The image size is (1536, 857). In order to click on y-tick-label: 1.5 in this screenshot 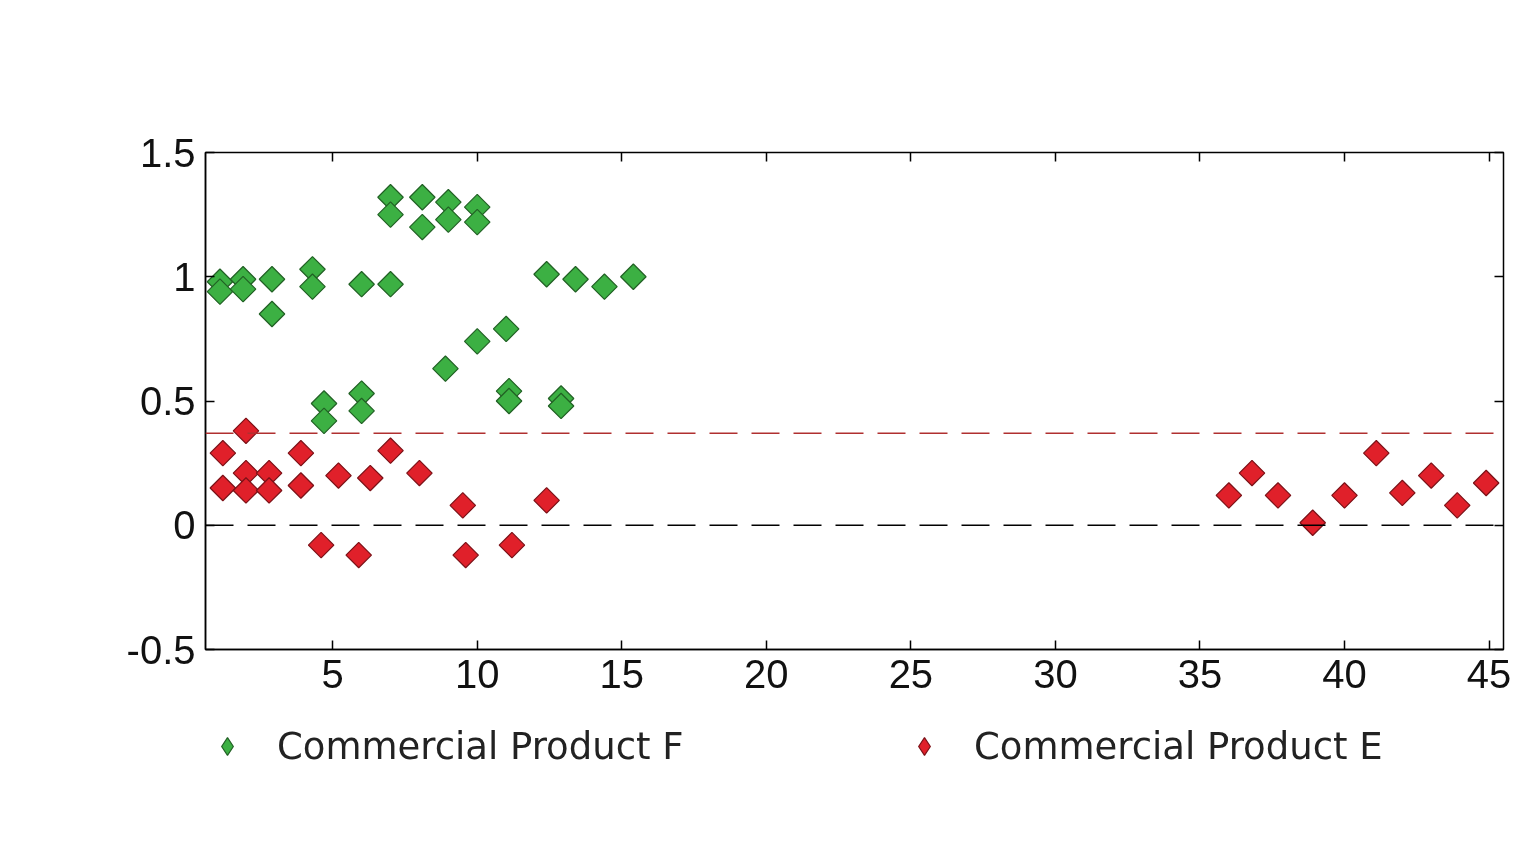, I will do `click(167, 152)`.